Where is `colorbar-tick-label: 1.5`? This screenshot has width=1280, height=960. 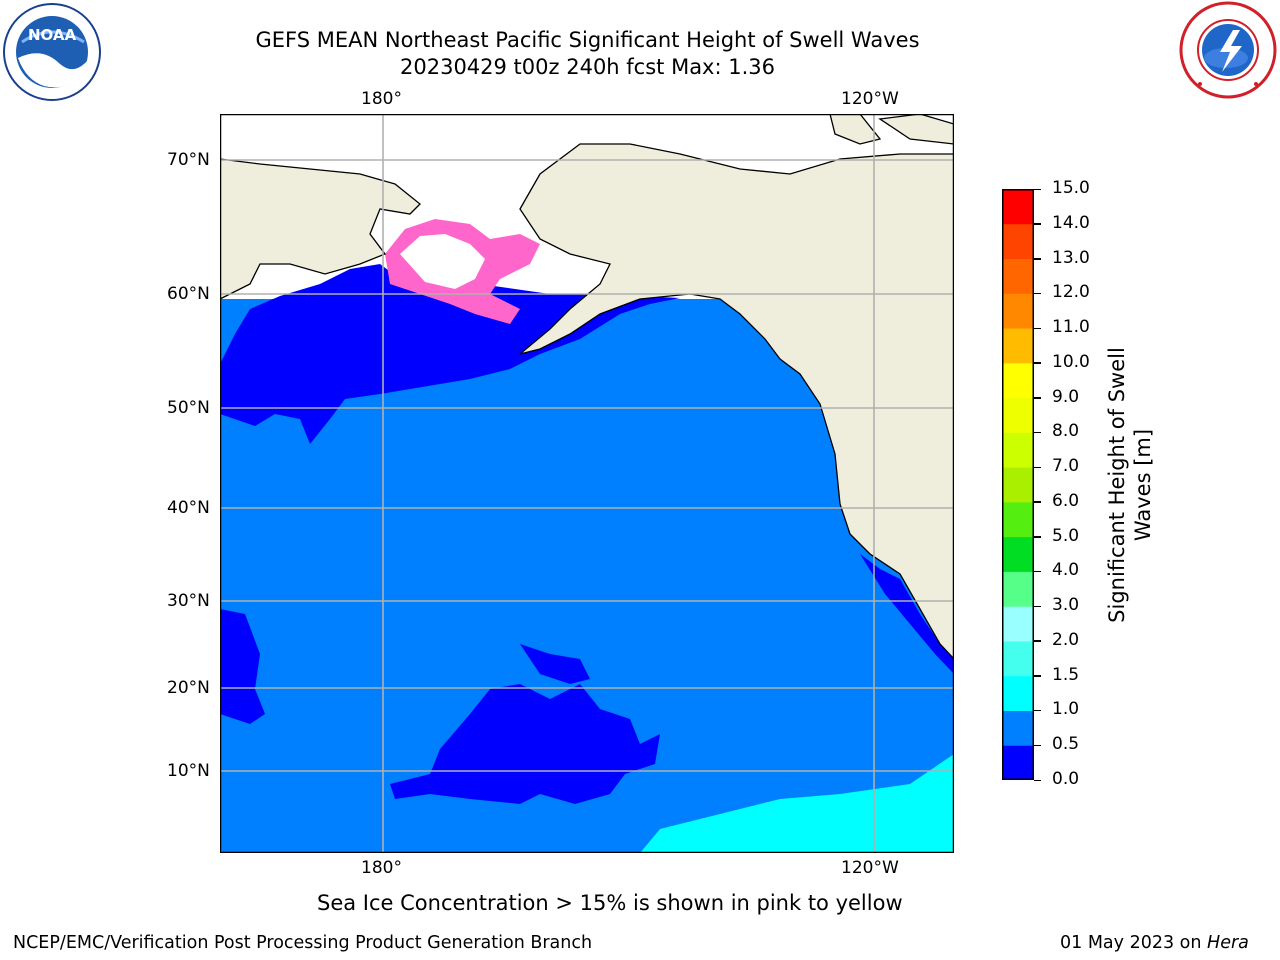
colorbar-tick-label: 1.5 is located at coordinates (1066, 674).